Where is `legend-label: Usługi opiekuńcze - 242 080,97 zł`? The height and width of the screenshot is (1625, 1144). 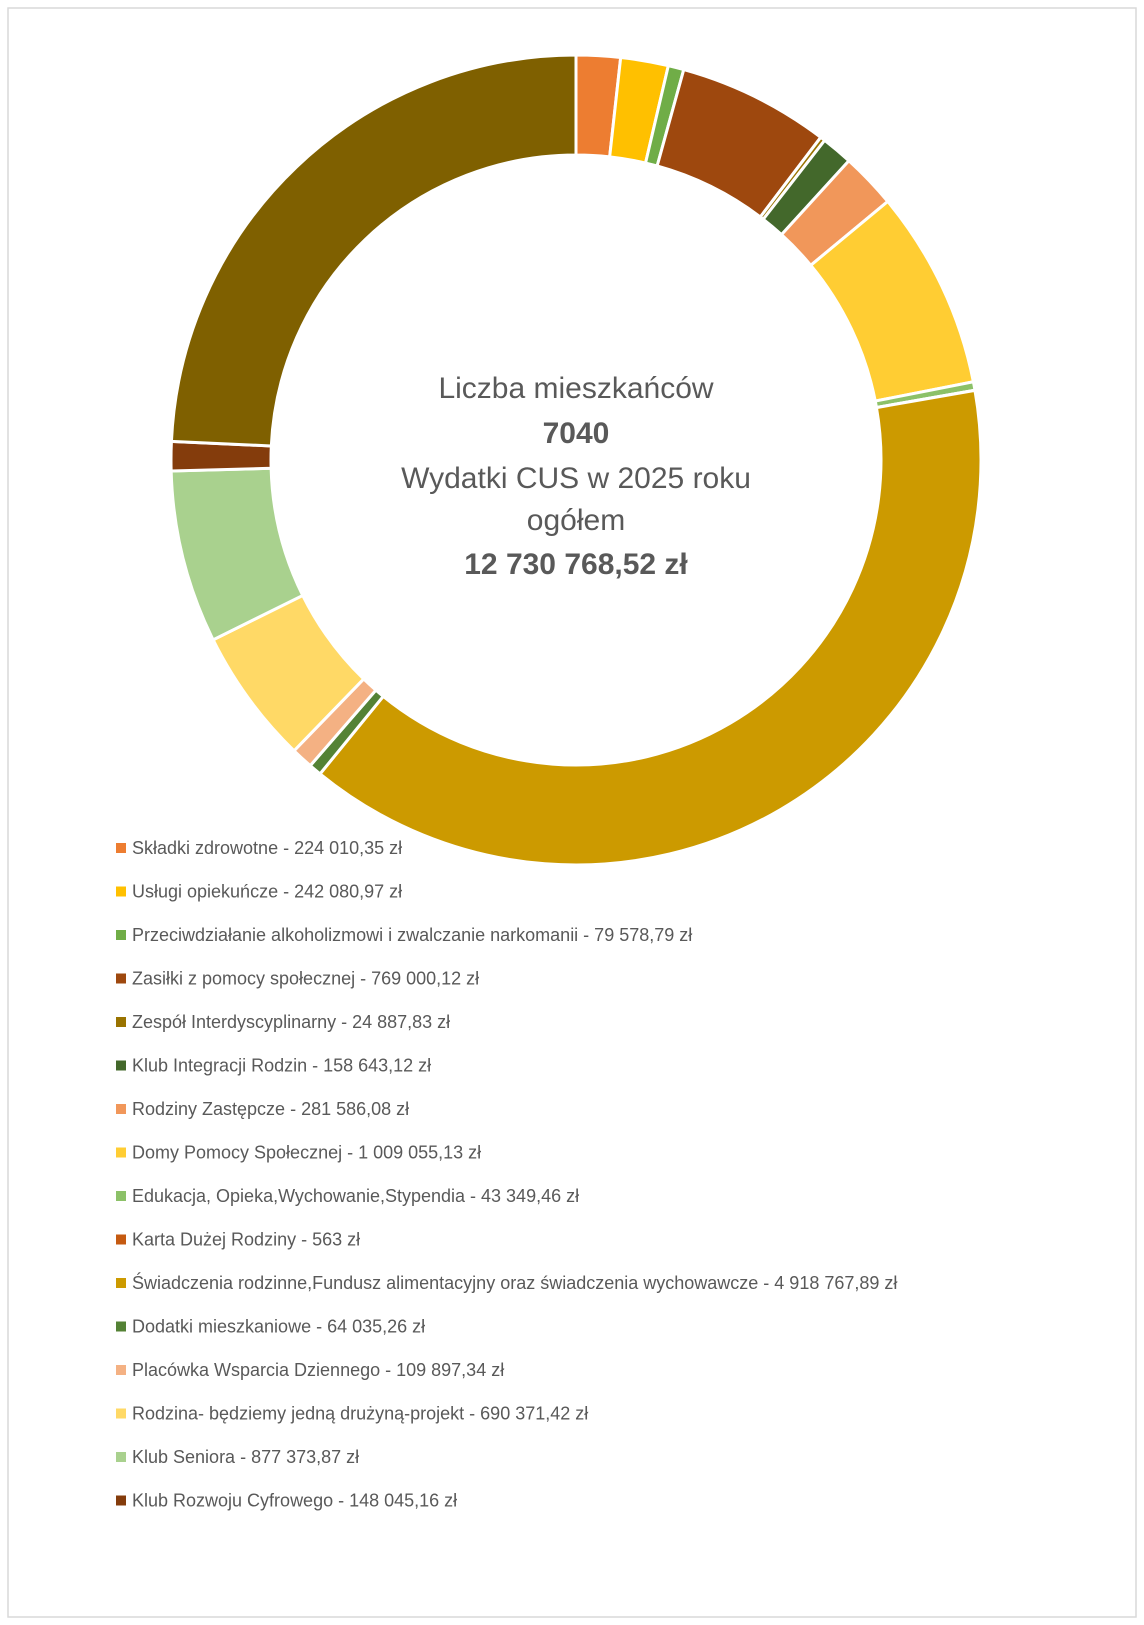
legend-label: Usługi opiekuńcze - 242 080,97 zł is located at coordinates (267, 891).